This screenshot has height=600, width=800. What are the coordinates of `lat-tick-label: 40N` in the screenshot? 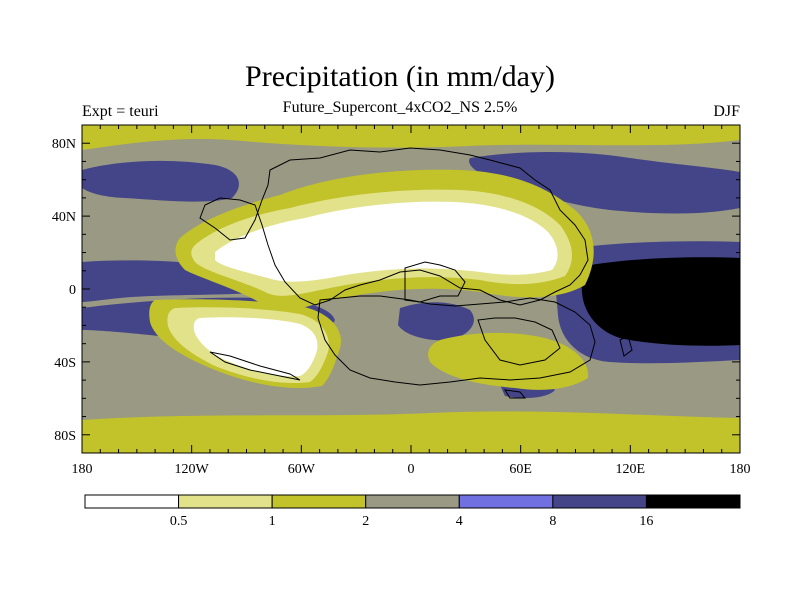 It's located at (64, 217).